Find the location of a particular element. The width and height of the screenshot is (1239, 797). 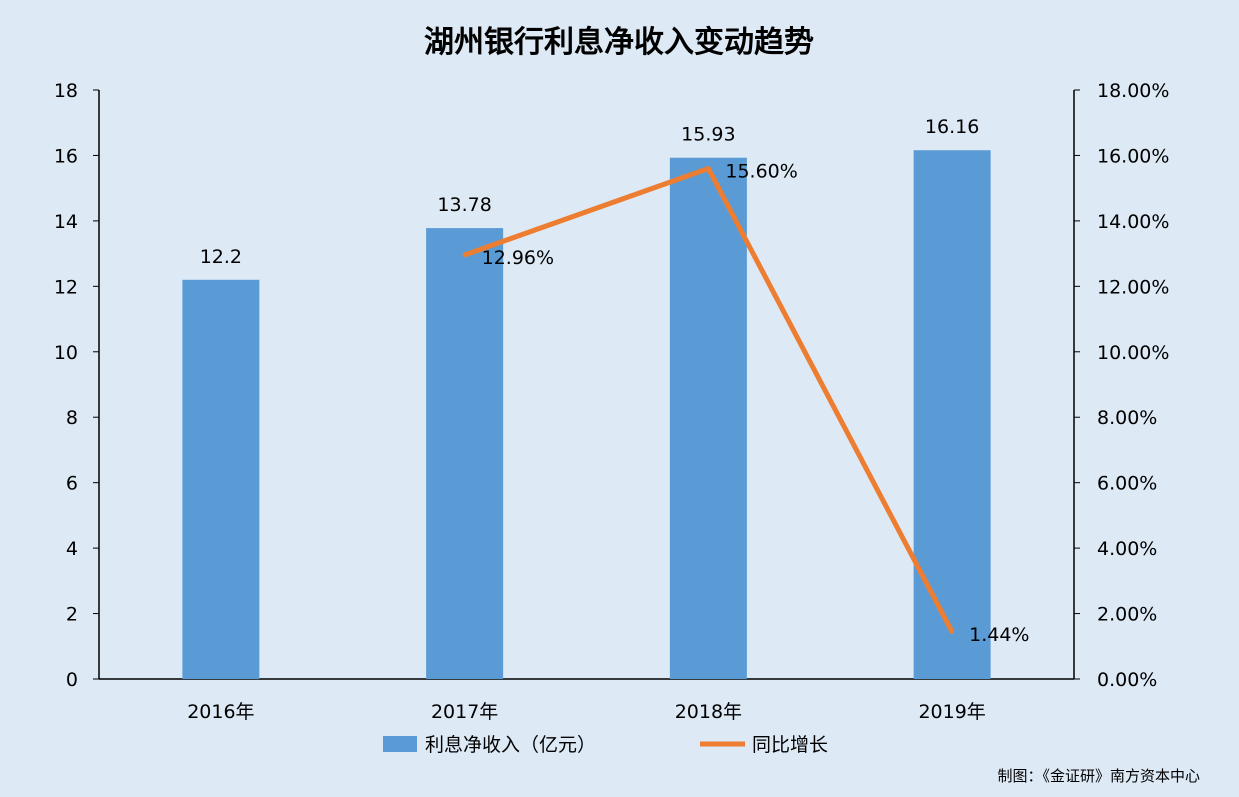

y-tick-left-label: 6 is located at coordinates (72, 484).